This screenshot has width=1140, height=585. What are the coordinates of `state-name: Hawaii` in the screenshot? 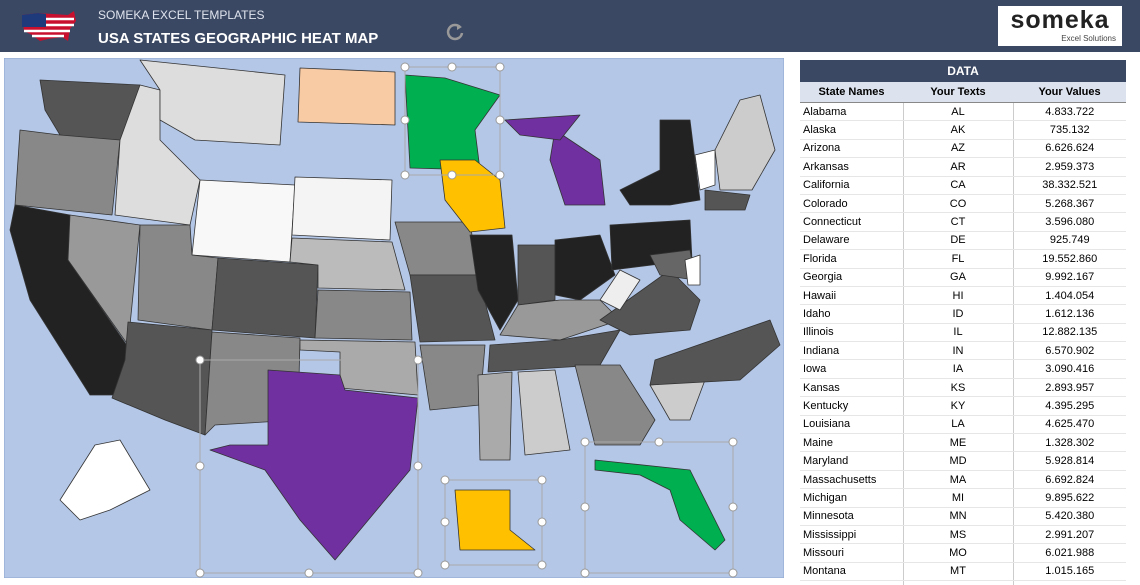 It's located at (852, 296).